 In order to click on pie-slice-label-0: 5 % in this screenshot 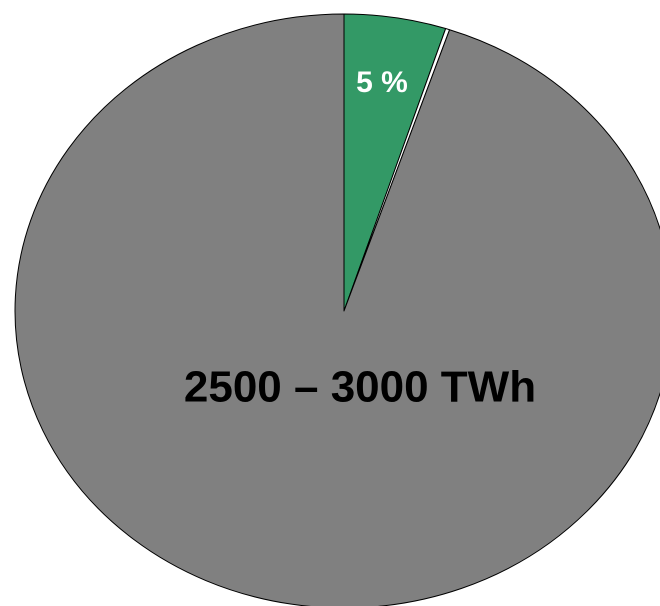, I will do `click(382, 82)`.